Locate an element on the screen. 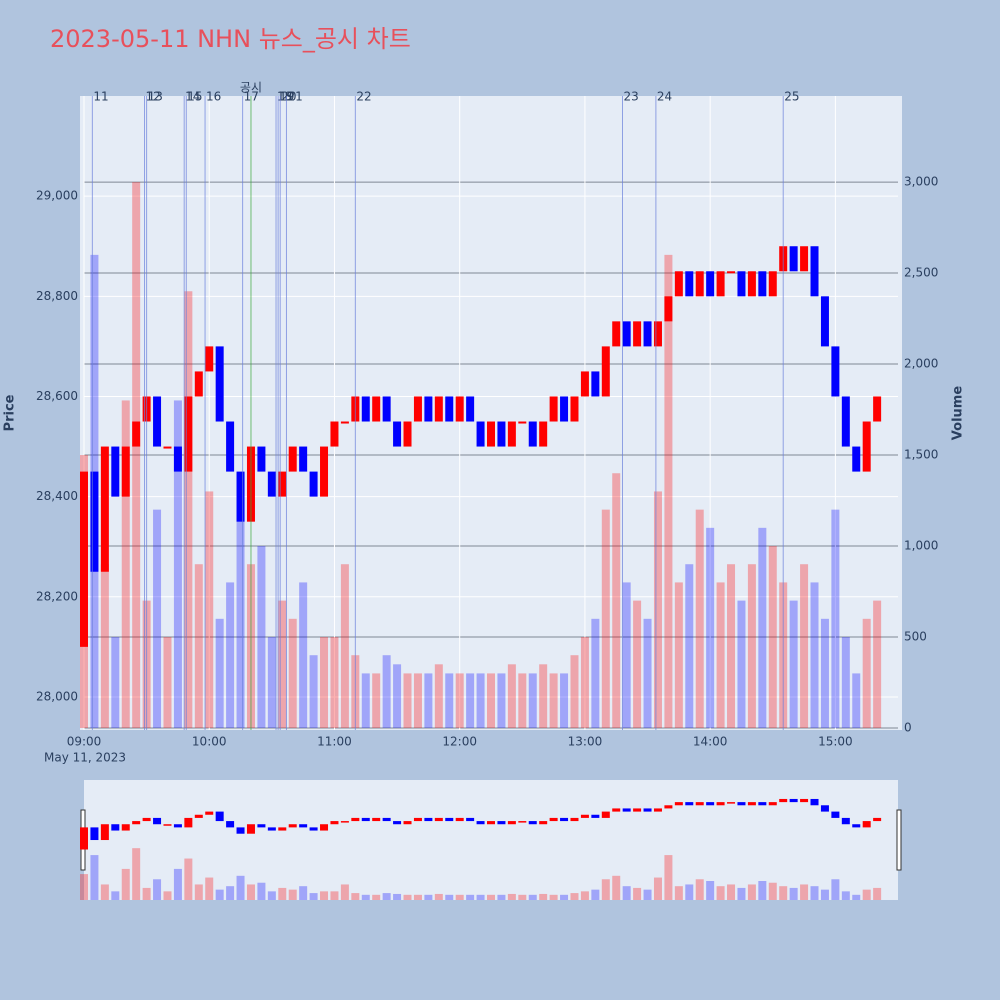  y2-axis-title: Volume is located at coordinates (958, 413).